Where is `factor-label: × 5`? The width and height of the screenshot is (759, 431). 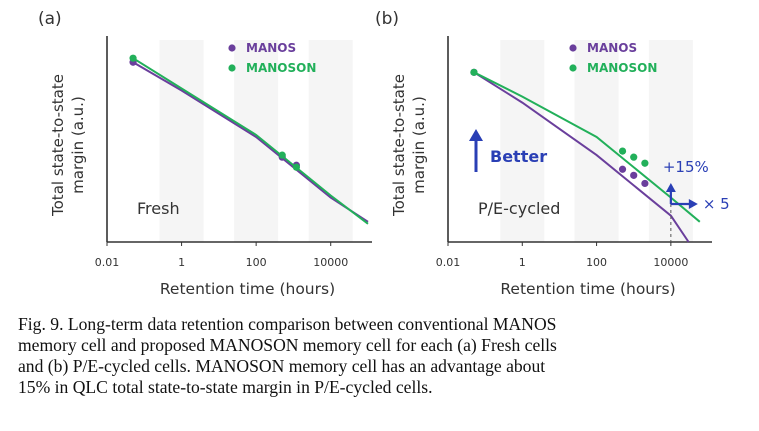
factor-label: × 5 is located at coordinates (716, 204).